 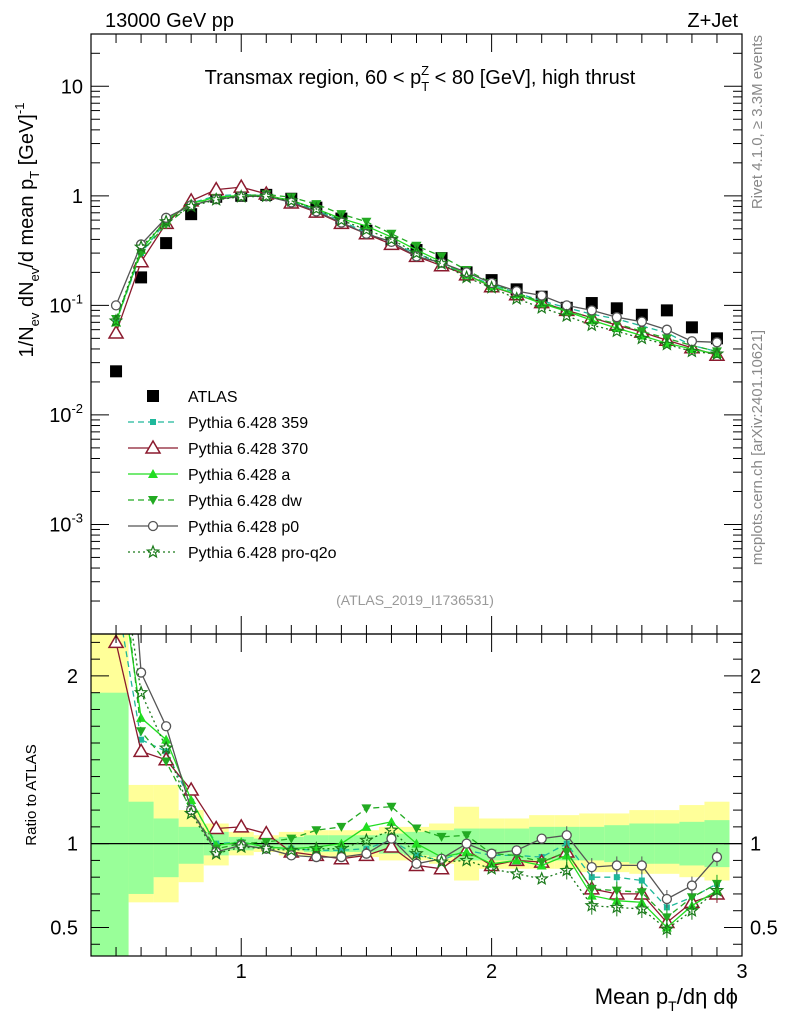 What do you see at coordinates (313, 78) in the screenshot?
I see `plot-title-pre: Transmax region, 60 < p` at bounding box center [313, 78].